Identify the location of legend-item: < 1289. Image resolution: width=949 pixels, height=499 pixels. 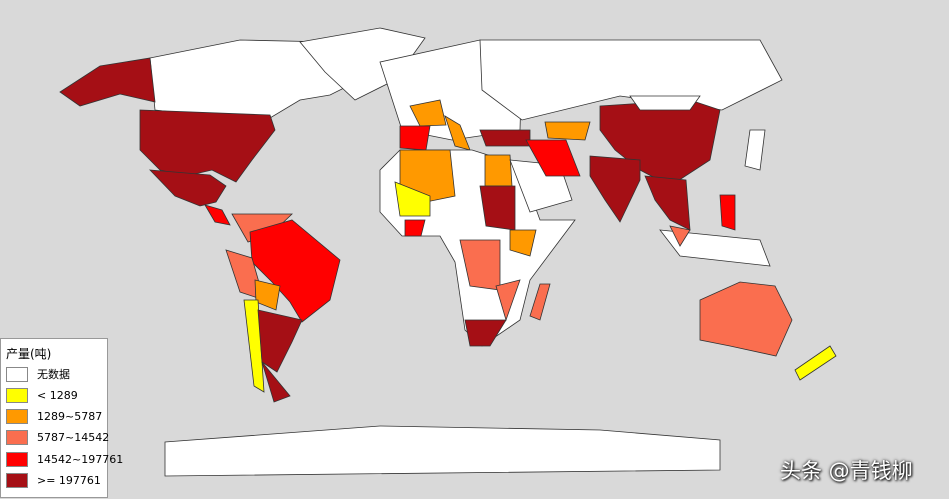
(42, 395).